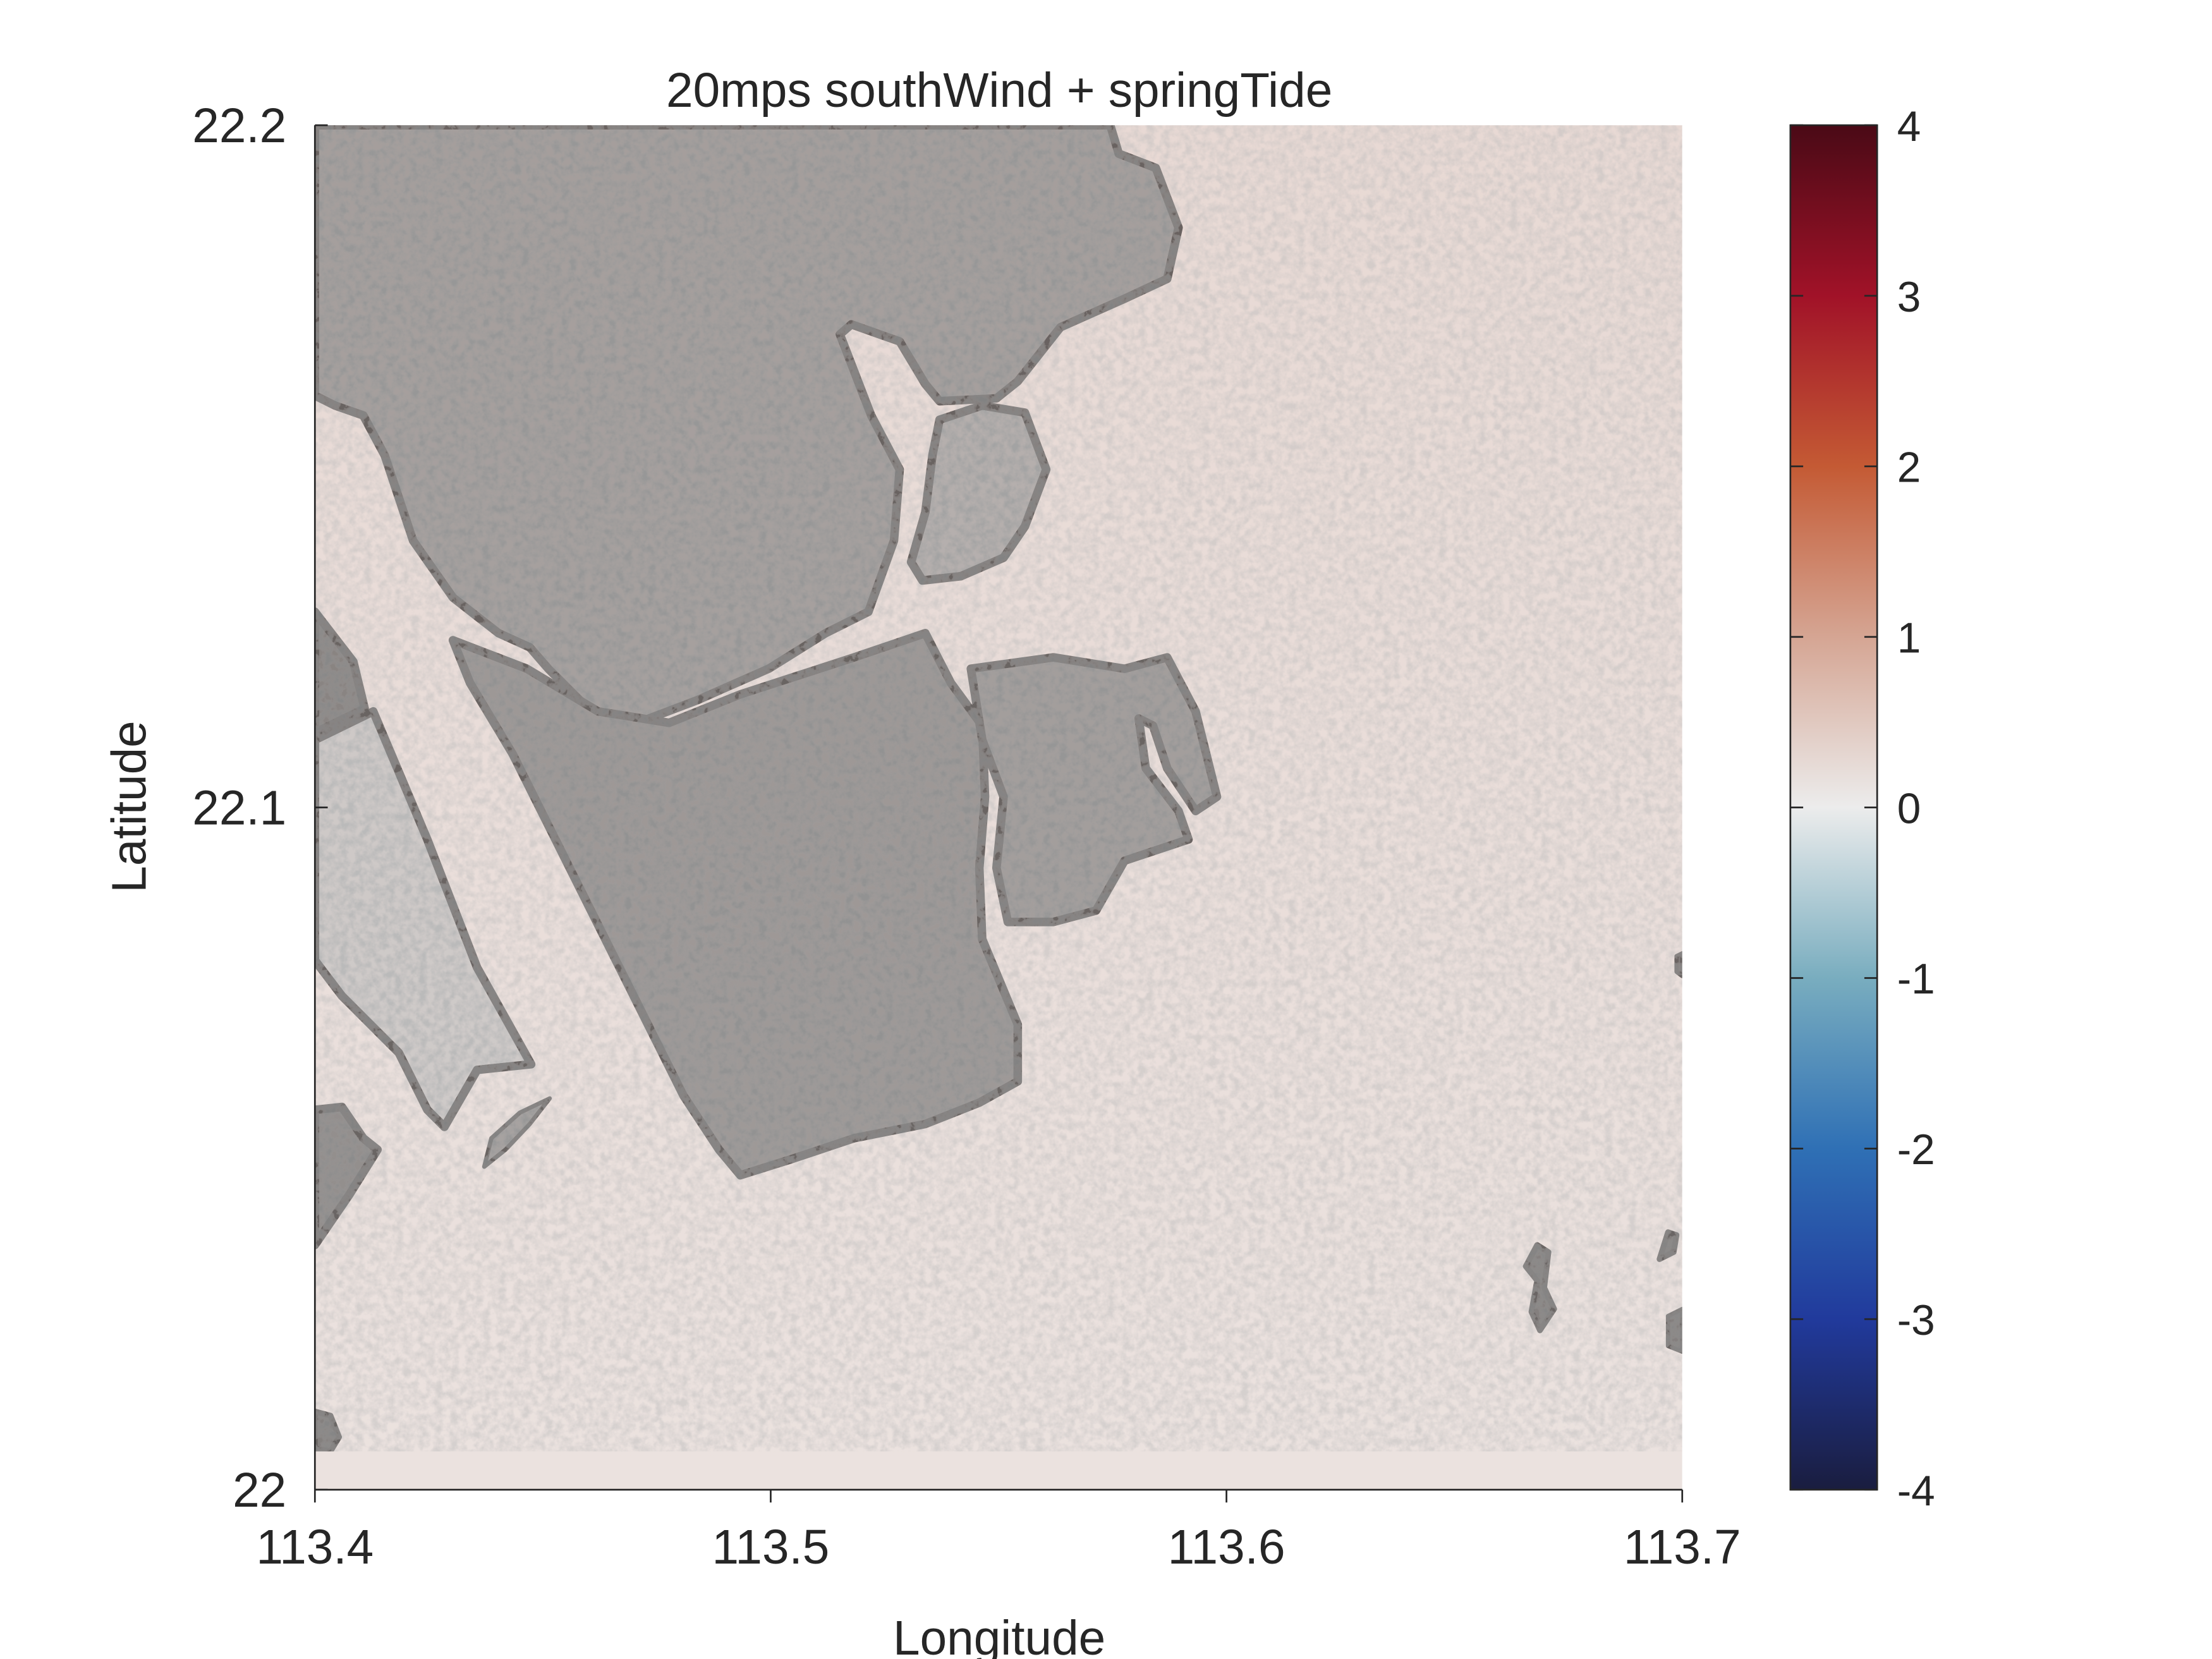  What do you see at coordinates (1682, 1547) in the screenshot?
I see `x-tick-label: 113.7` at bounding box center [1682, 1547].